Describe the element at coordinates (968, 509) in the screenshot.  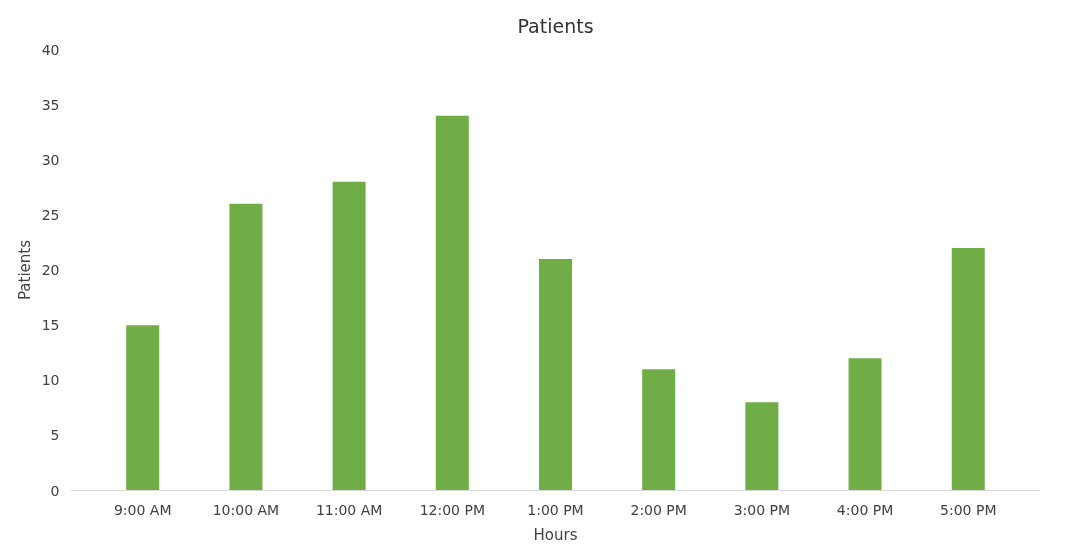
I see `x-tick-label: 5:00 PM` at that location.